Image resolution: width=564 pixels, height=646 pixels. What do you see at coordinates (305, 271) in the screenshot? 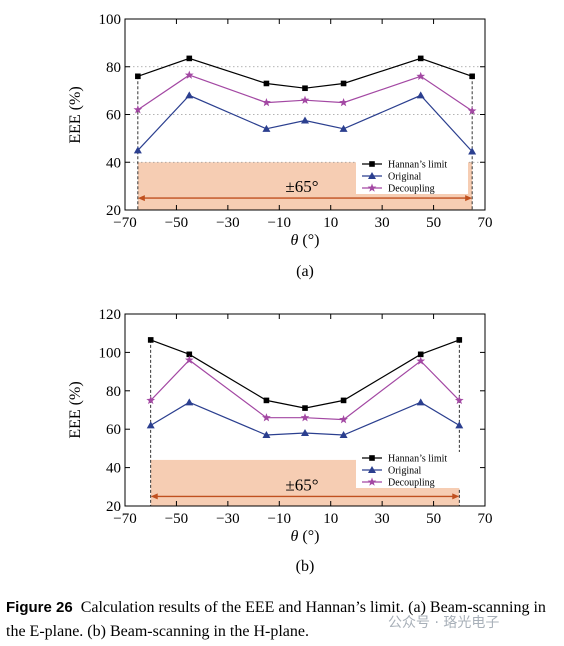
I see `panel-label: (a)` at bounding box center [305, 271].